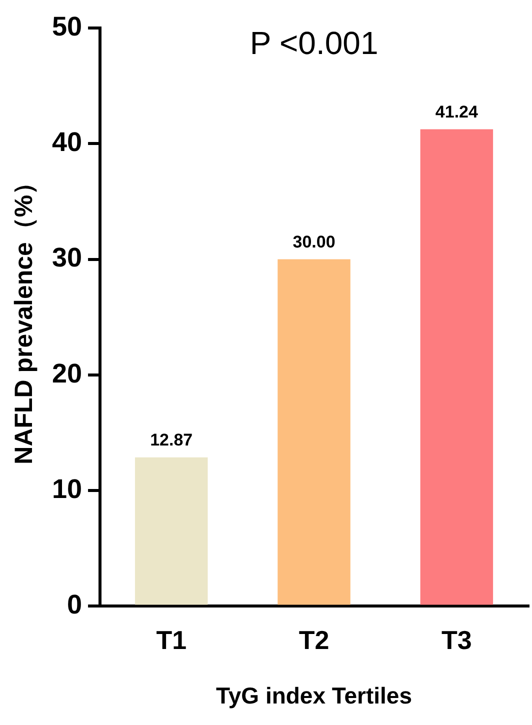 The image size is (532, 725). Describe the element at coordinates (24, 317) in the screenshot. I see `y-axis-title: NAFLD prevalence（%）` at that location.